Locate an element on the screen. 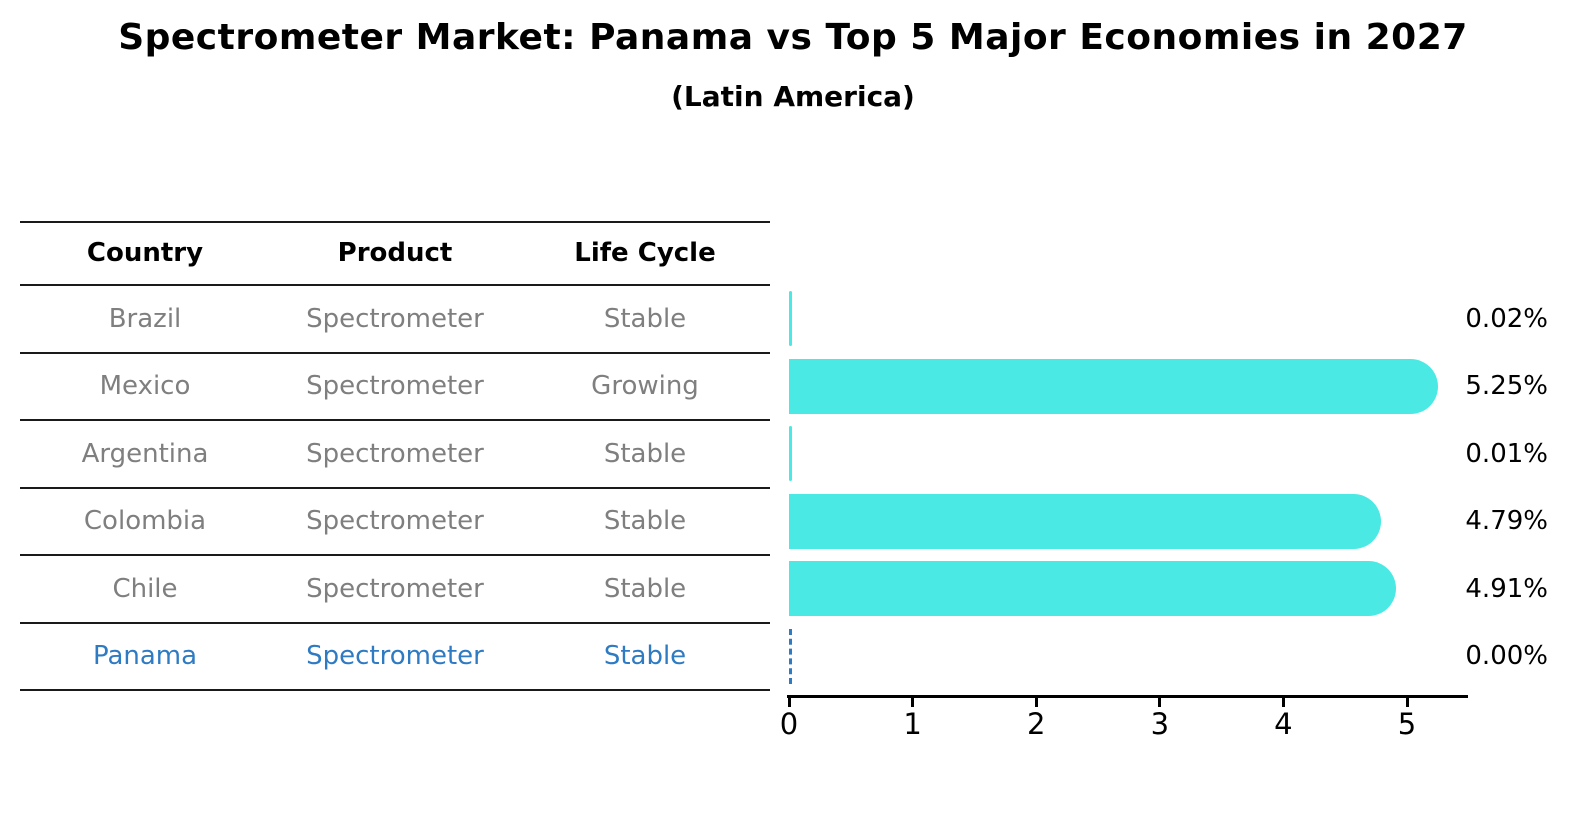 This screenshot has width=1586, height=823. cell-panama-product: Spectrometer is located at coordinates (395, 656).